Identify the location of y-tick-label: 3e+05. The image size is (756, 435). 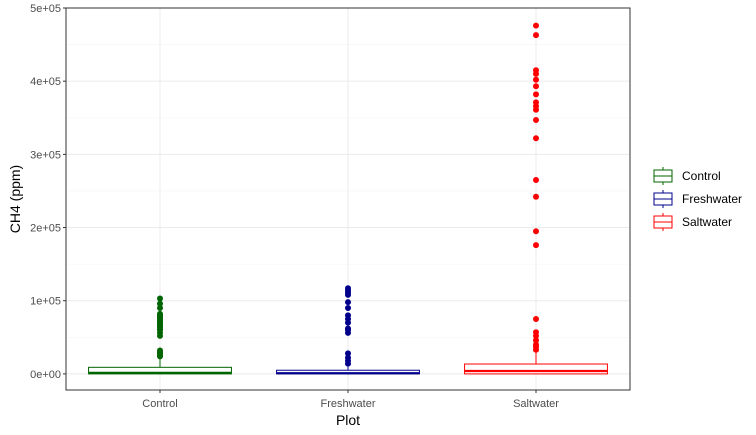
(45, 155).